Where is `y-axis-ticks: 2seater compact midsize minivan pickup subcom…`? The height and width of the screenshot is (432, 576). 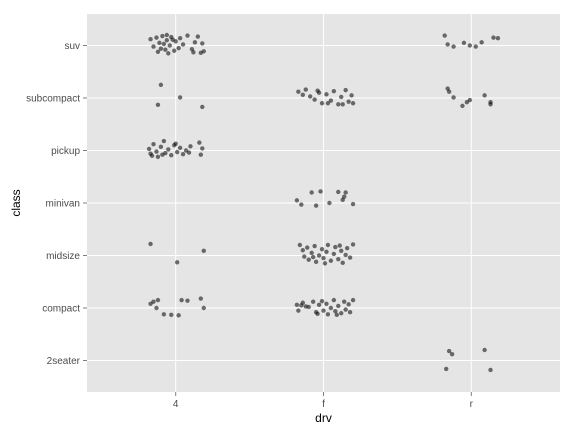 y-axis-ticks: 2seater compact midsize minivan pickup subcom… is located at coordinates (56, 204).